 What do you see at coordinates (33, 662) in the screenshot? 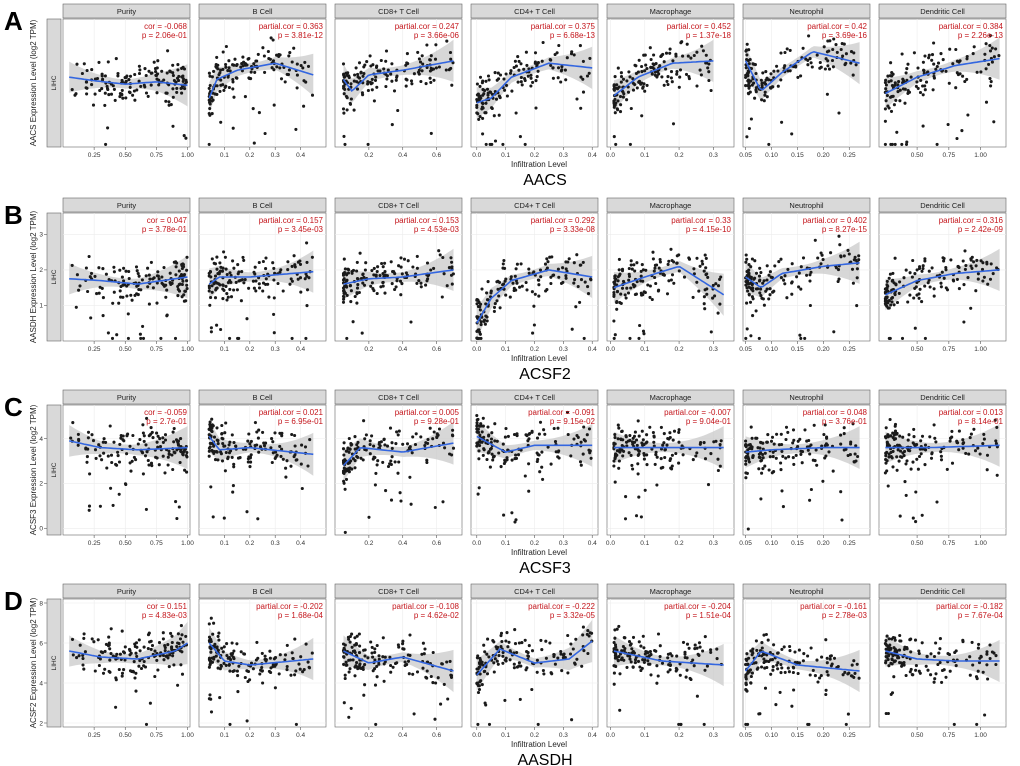
I see `y-axis-title: ACSF2 Expression Level (log2 TPM)` at bounding box center [33, 662].